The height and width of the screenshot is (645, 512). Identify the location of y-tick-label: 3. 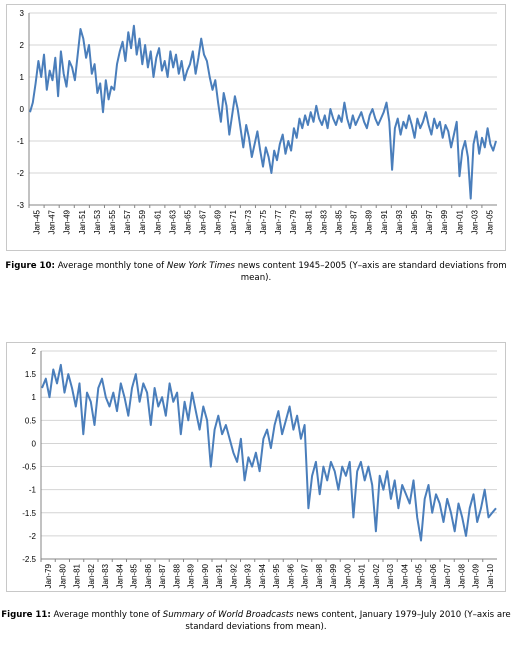
(22, 13).